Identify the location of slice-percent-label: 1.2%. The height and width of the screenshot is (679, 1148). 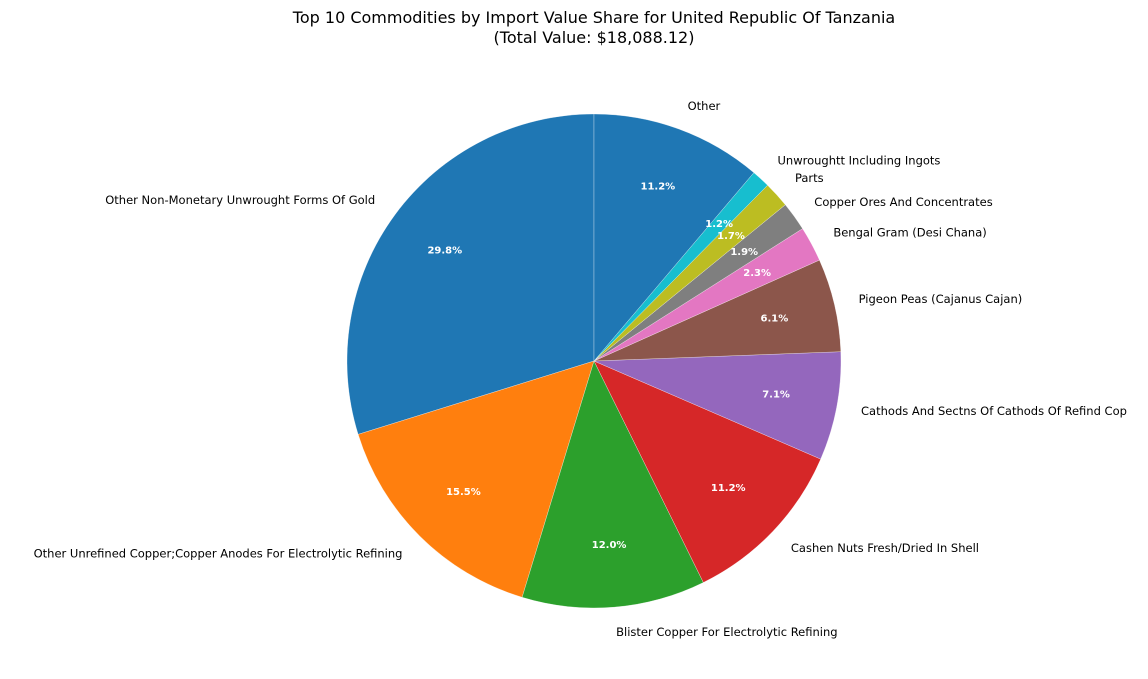
(719, 224).